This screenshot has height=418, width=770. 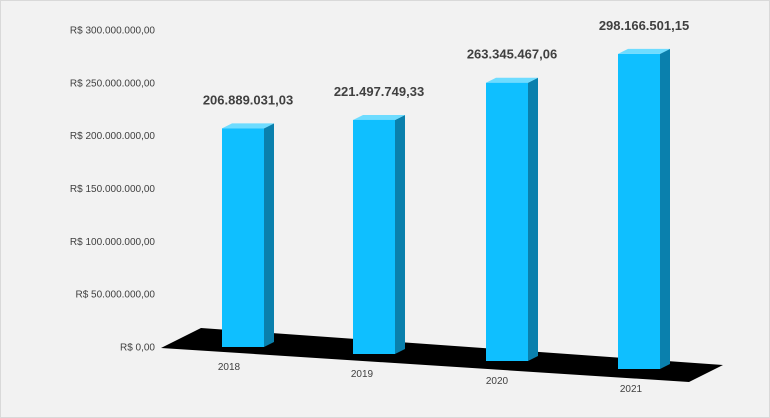 I want to click on bar-2021, so click(x=644, y=208).